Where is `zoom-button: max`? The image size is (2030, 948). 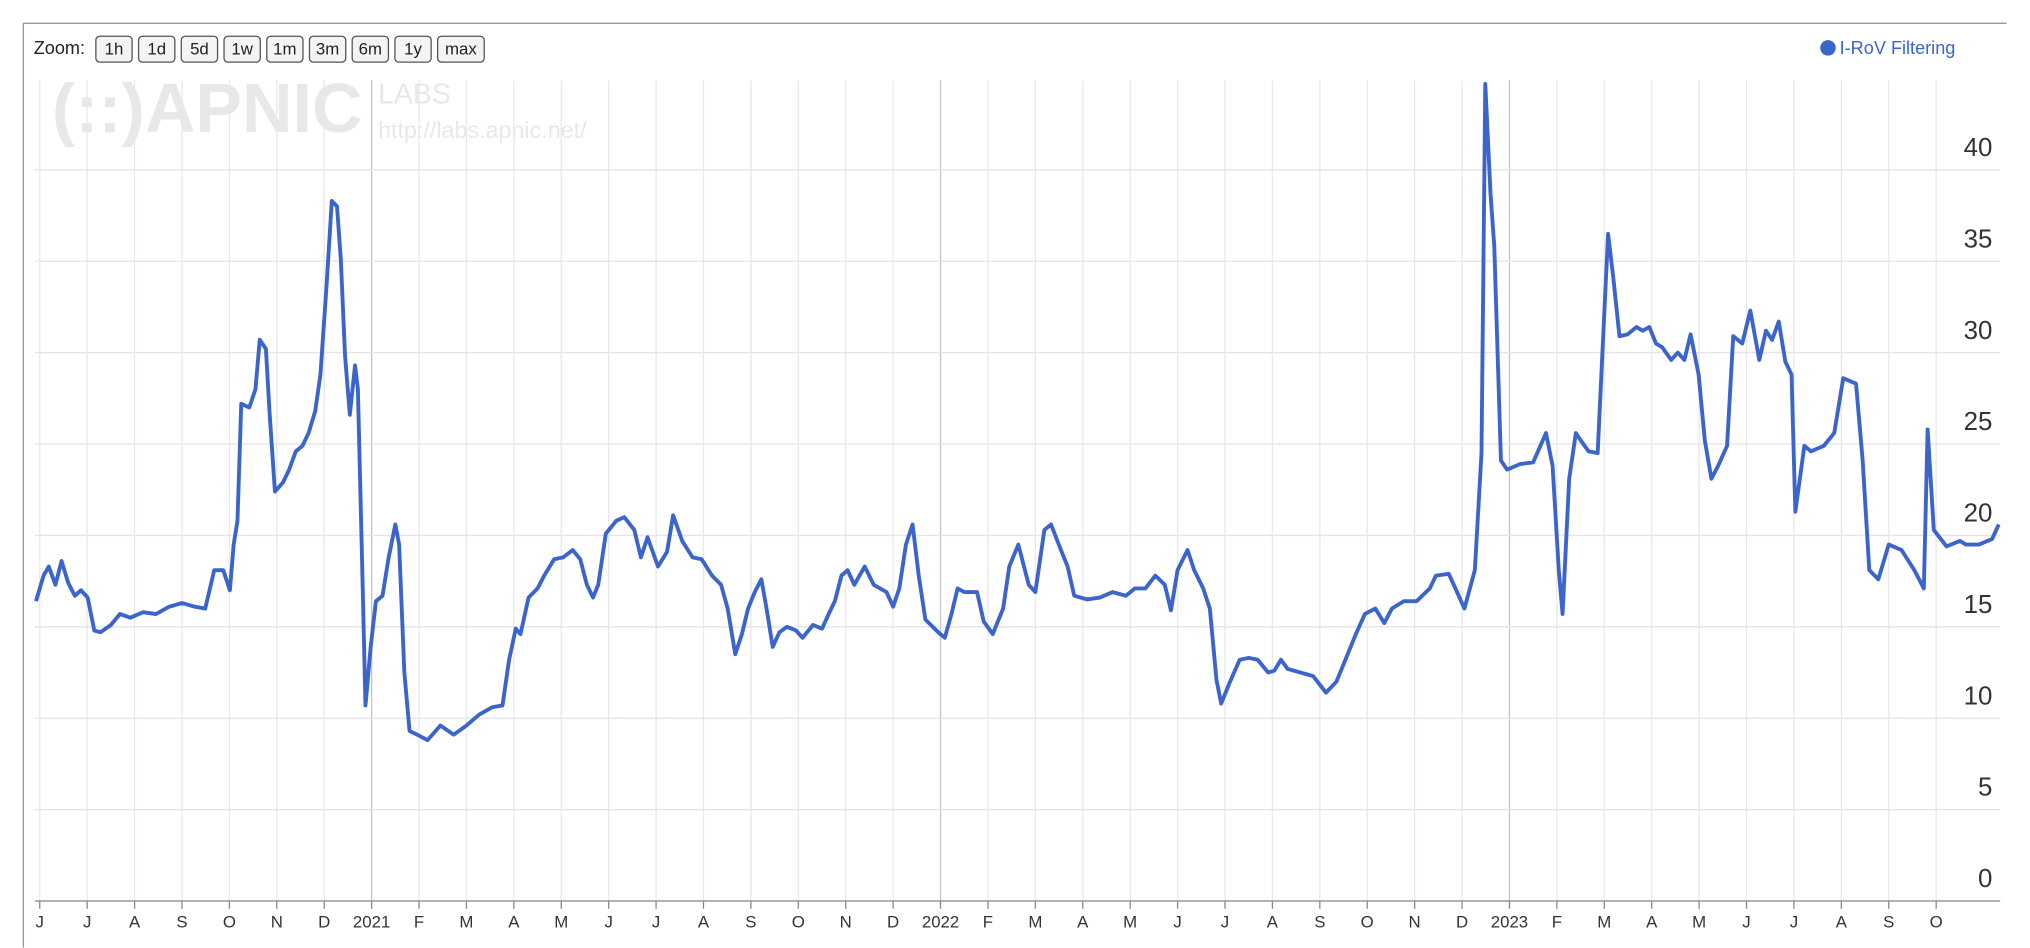 zoom-button: max is located at coordinates (460, 49).